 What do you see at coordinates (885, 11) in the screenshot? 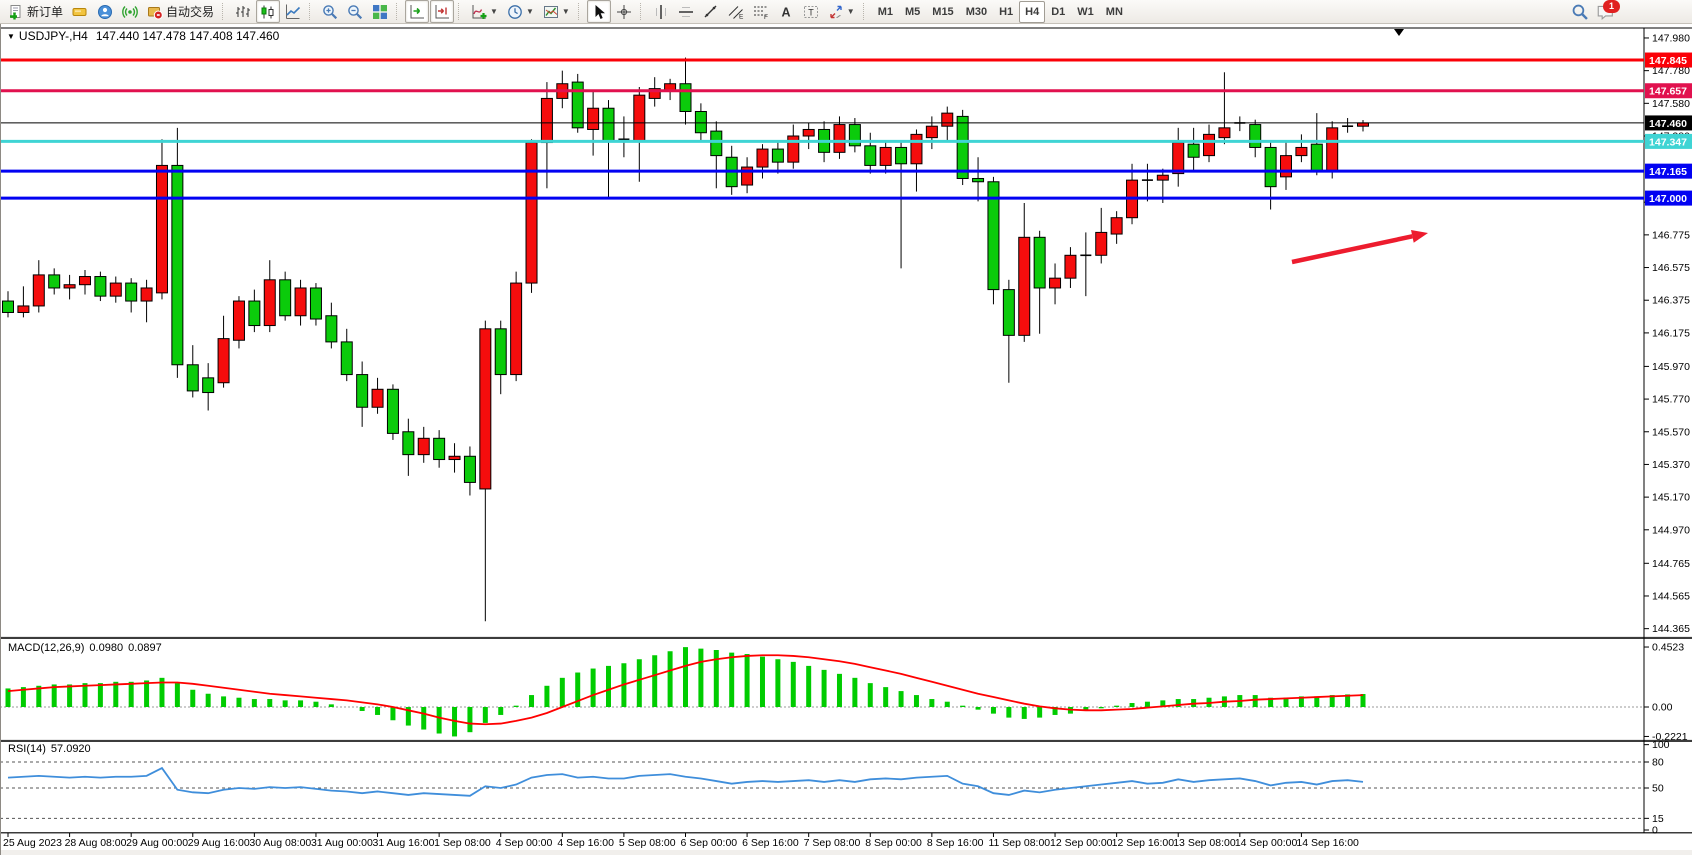
I see `timeframe-m1: M1` at bounding box center [885, 11].